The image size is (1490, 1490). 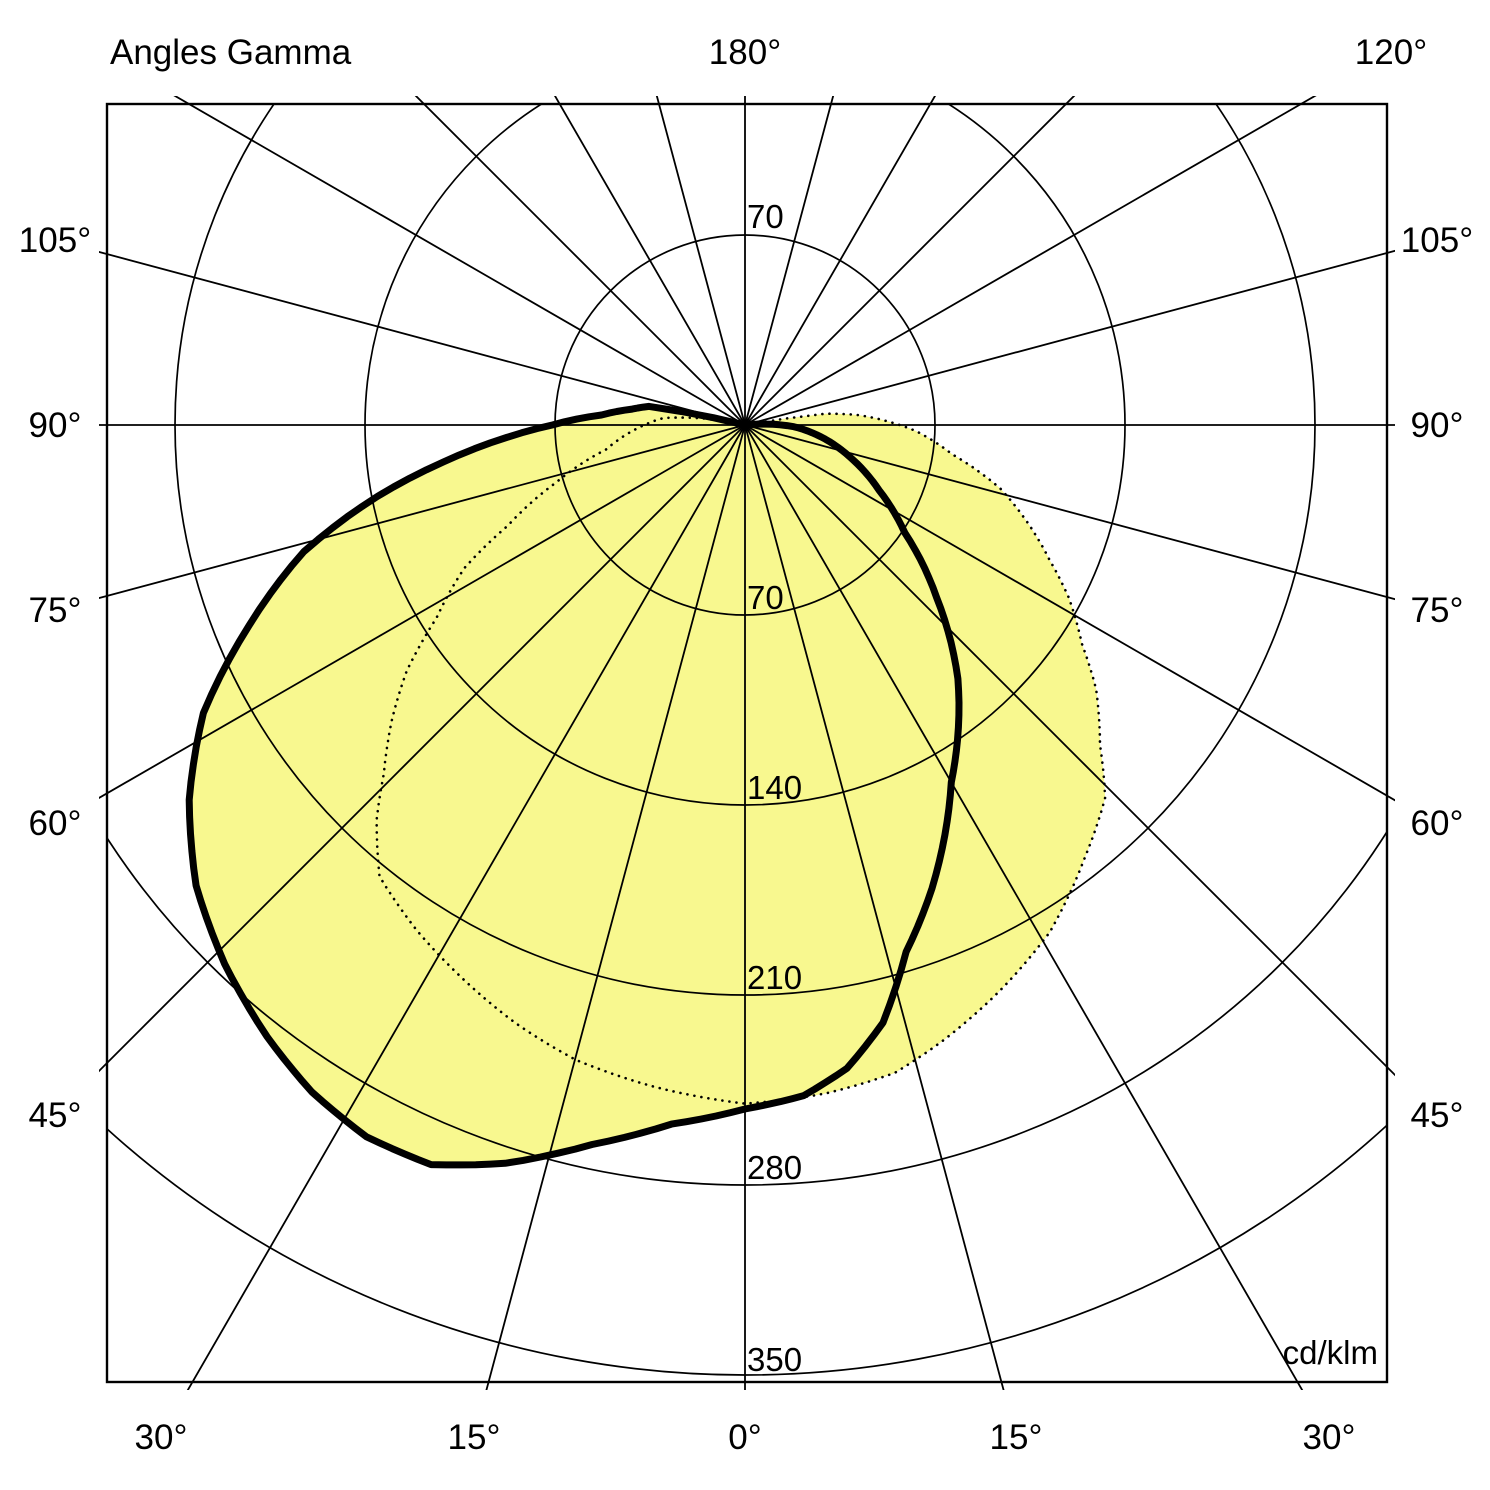 What do you see at coordinates (55, 240) in the screenshot?
I see `gamma-label-left-105: 105°` at bounding box center [55, 240].